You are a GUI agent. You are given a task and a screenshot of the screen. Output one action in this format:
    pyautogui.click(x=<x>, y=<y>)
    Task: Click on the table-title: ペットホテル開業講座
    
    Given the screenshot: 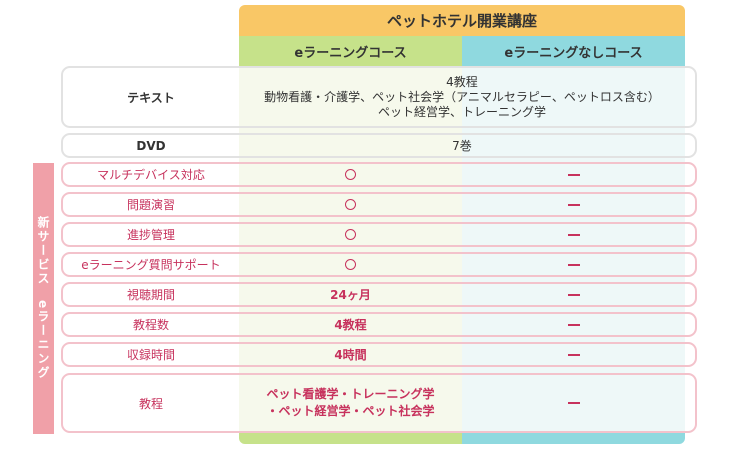 What is the action you would take?
    pyautogui.click(x=462, y=20)
    